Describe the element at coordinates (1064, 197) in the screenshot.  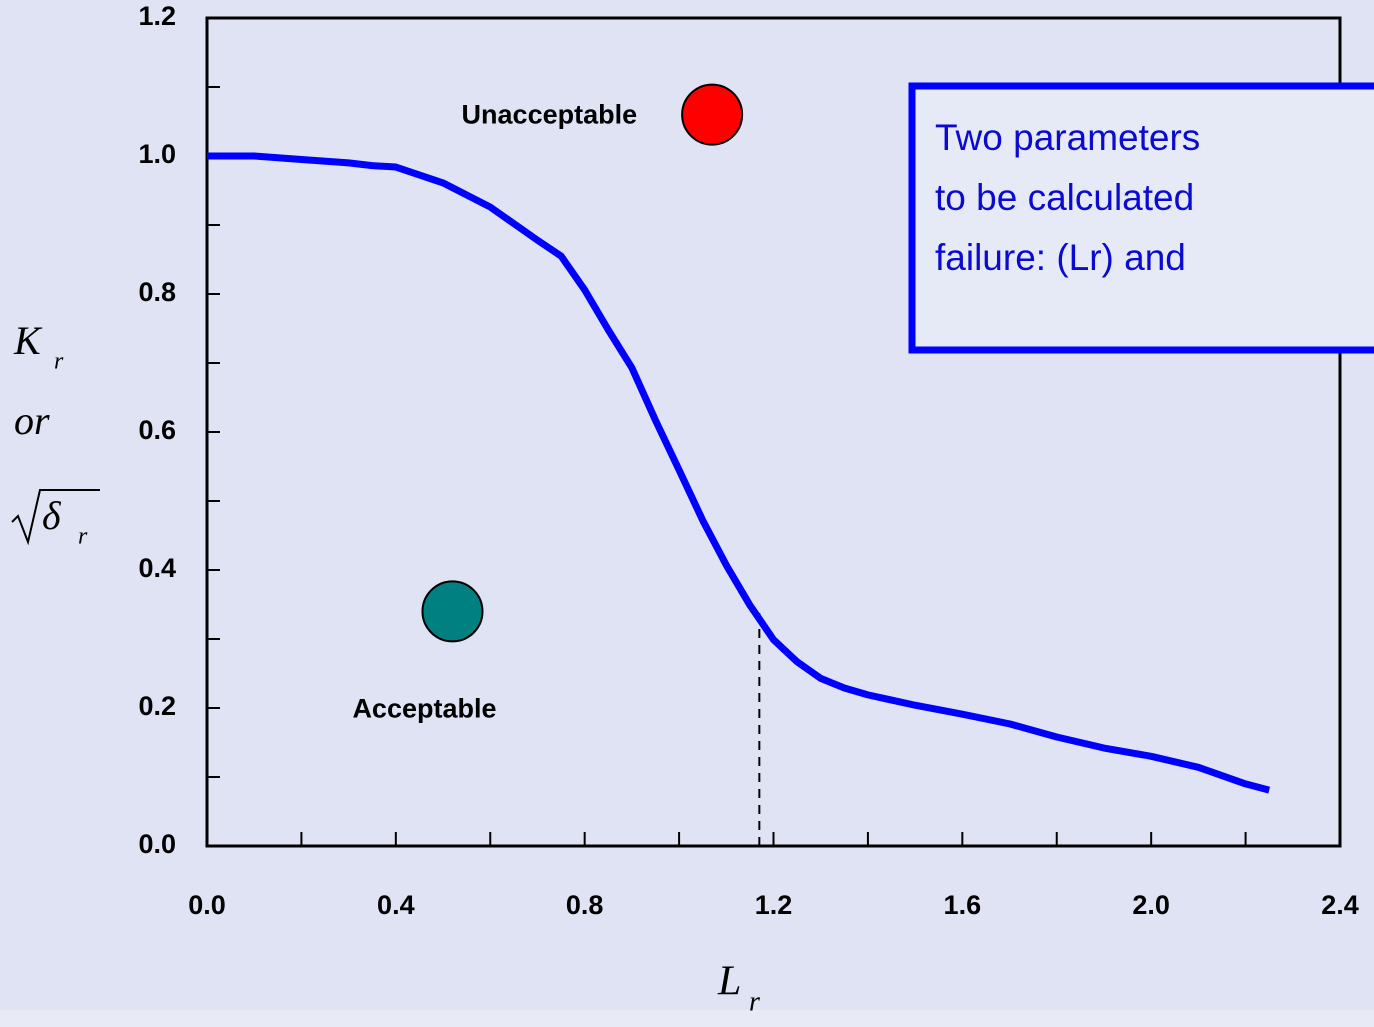
I see `annotation-text: to be calculated` at that location.